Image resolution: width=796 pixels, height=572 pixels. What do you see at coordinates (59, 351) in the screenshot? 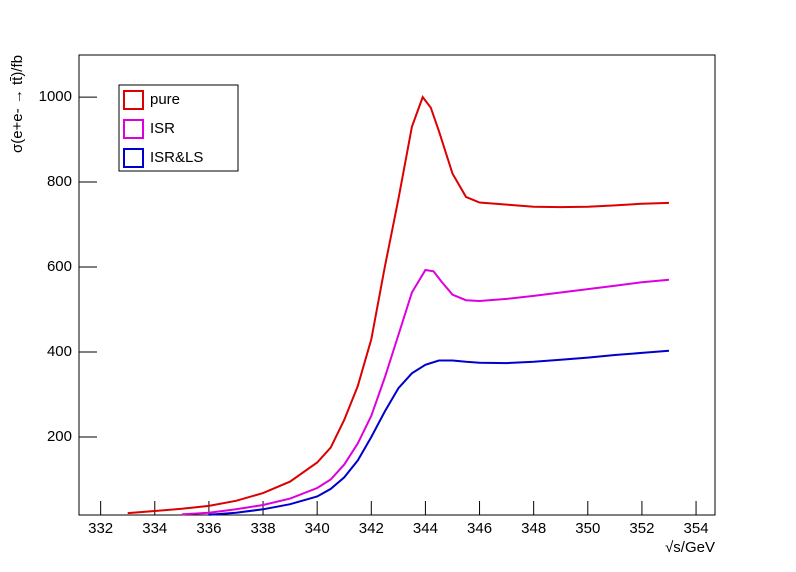
I see `y-tick-label: 400` at bounding box center [59, 351].